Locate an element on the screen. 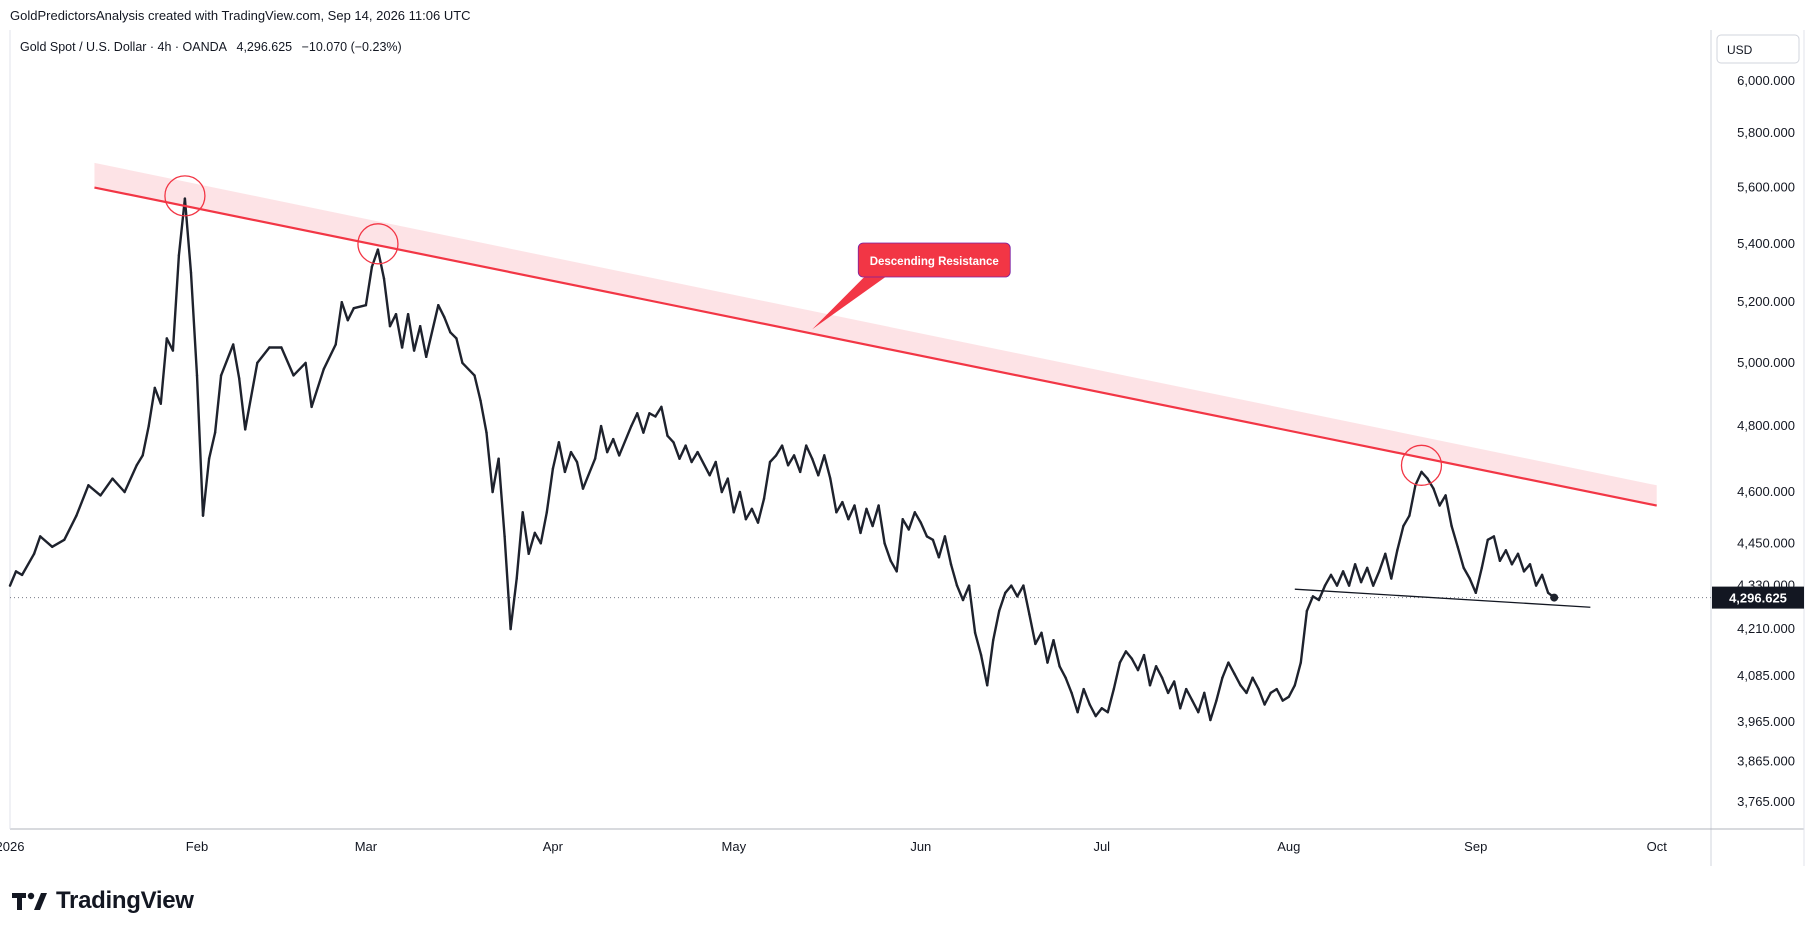 The width and height of the screenshot is (1814, 932). x-tick-label: Mar is located at coordinates (366, 846).